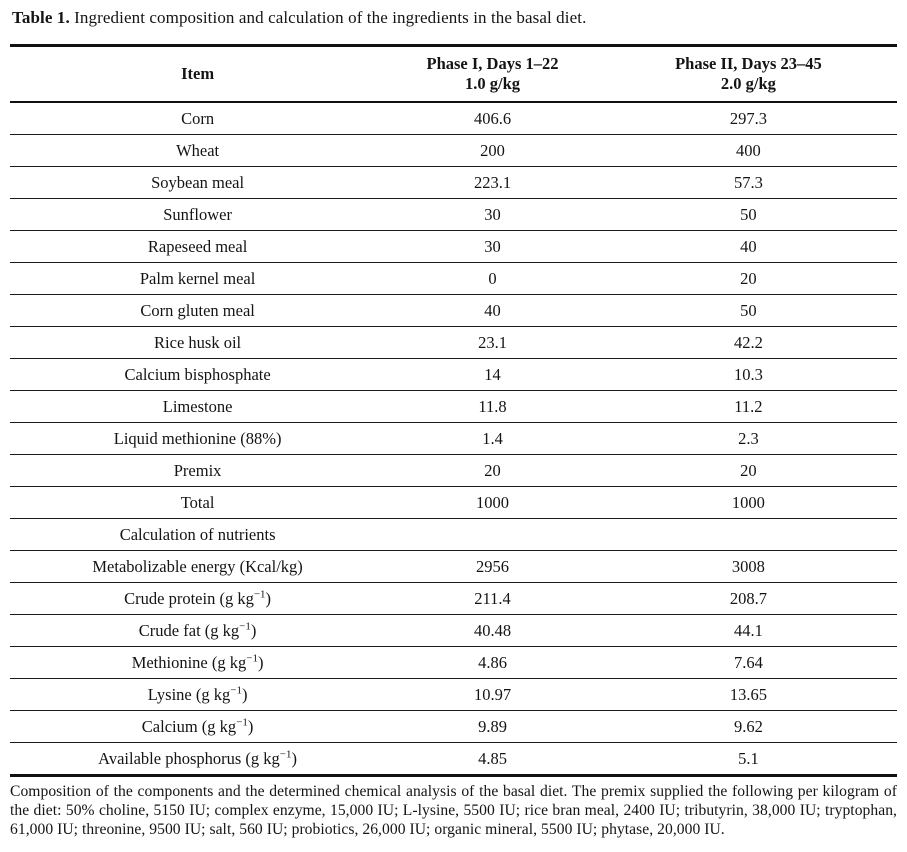 This screenshot has height=852, width=907. What do you see at coordinates (198, 566) in the screenshot?
I see `item-cell: Metabolizable energy (Kcal/kg)` at bounding box center [198, 566].